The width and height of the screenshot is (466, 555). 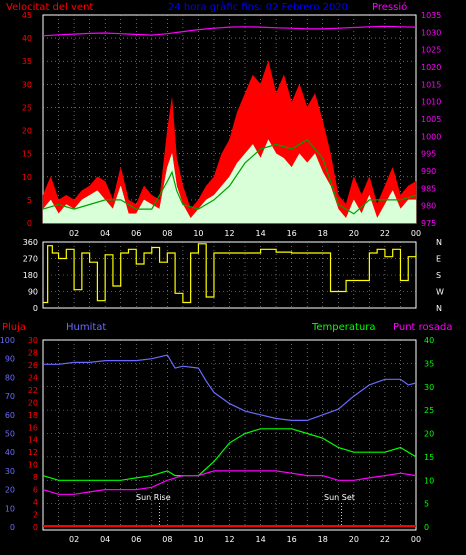 What do you see at coordinates (30, 242) in the screenshot?
I see `y-tick-label: 360` at bounding box center [30, 242].